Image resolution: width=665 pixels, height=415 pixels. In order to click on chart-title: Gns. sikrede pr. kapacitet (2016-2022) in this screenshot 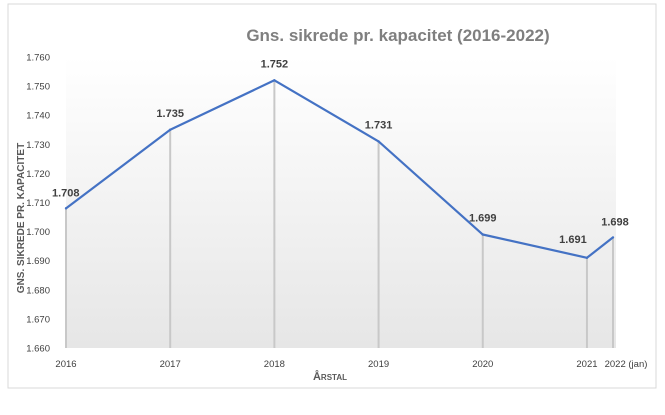, I will do `click(397, 35)`.